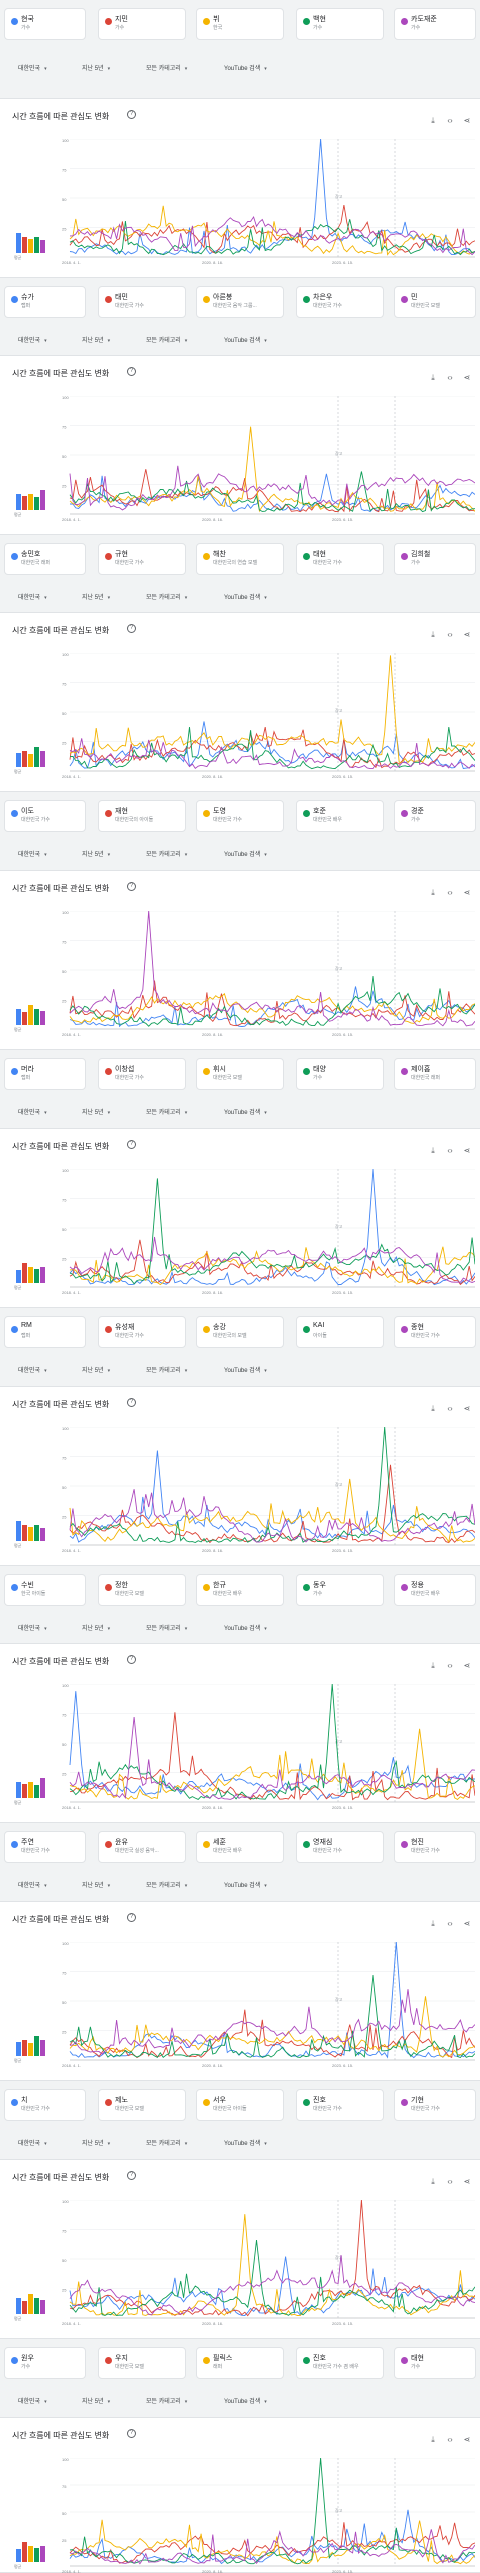 The height and width of the screenshot is (2573, 480). I want to click on search-term-card: 정용 대한민국 배우, so click(435, 1590).